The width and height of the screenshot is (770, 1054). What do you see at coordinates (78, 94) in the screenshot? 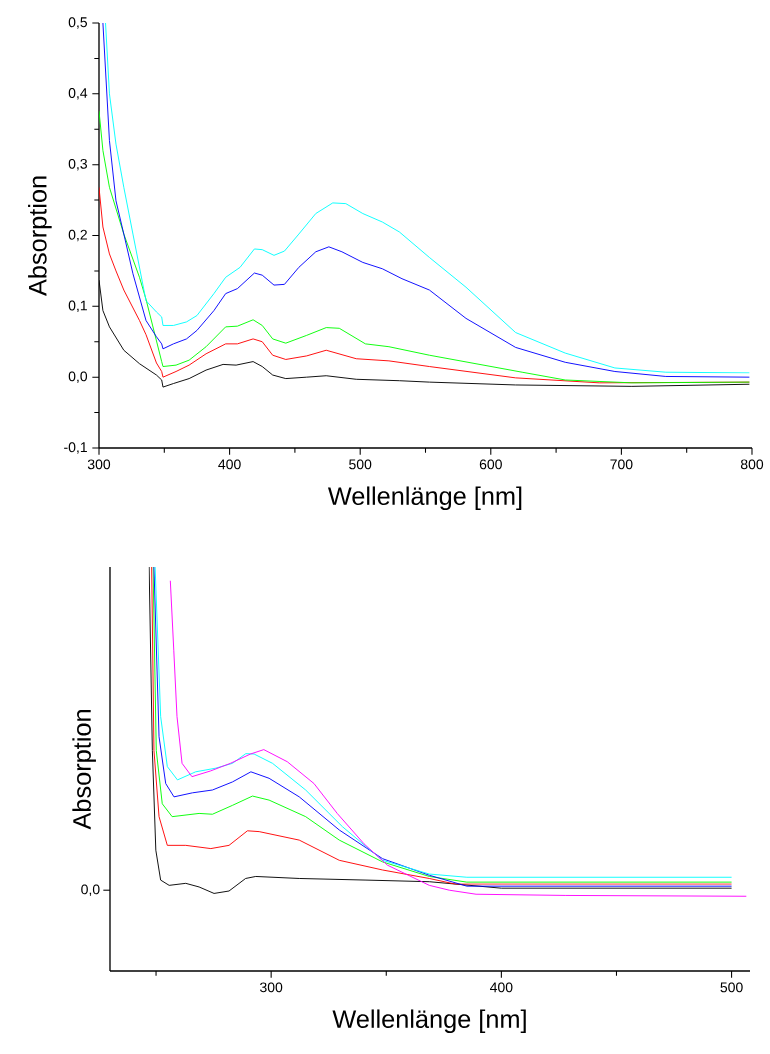
I see `y-tick-label: 0,4` at bounding box center [78, 94].